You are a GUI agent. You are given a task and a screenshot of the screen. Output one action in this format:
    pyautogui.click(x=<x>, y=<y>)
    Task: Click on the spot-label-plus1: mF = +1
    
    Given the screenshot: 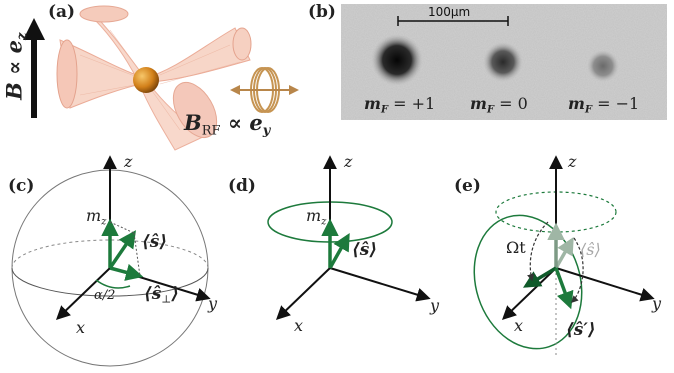 What is the action you would take?
    pyautogui.click(x=399, y=104)
    